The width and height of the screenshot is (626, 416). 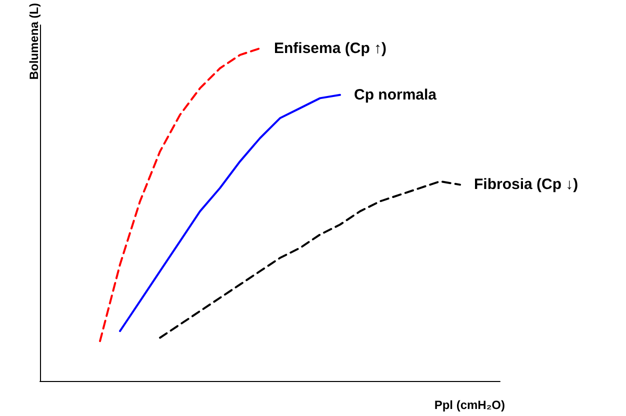 What do you see at coordinates (396, 95) in the screenshot?
I see `series-label: Cp normala` at bounding box center [396, 95].